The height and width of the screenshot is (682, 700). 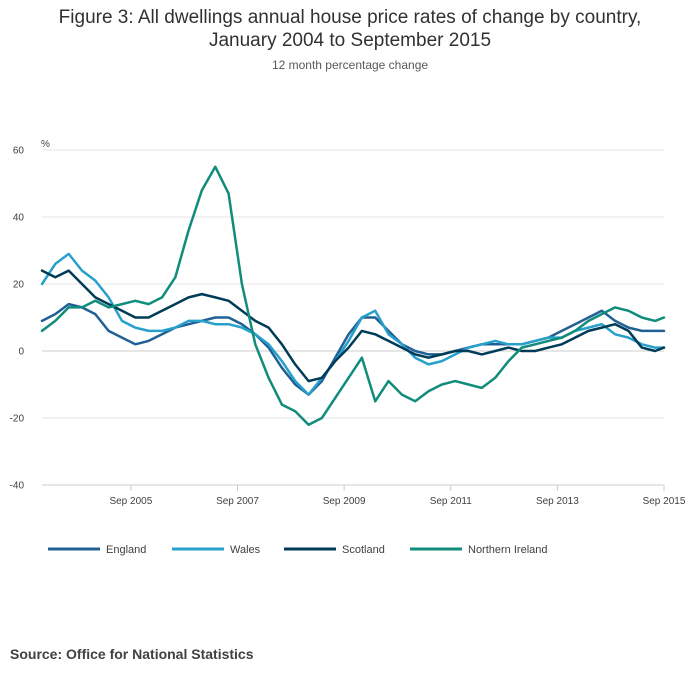 What do you see at coordinates (344, 501) in the screenshot?
I see `x-tick-label: Sep 2009` at bounding box center [344, 501].